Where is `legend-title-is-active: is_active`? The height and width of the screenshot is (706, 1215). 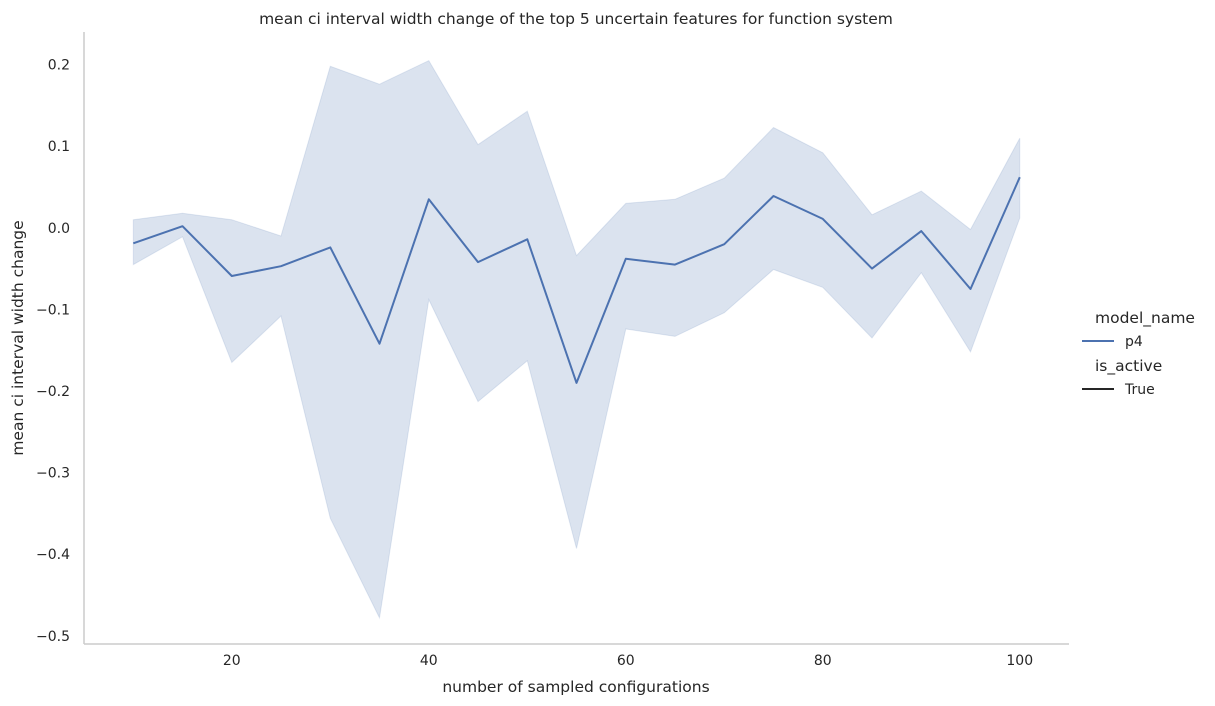 legend-title-is-active: is_active is located at coordinates (1128, 366).